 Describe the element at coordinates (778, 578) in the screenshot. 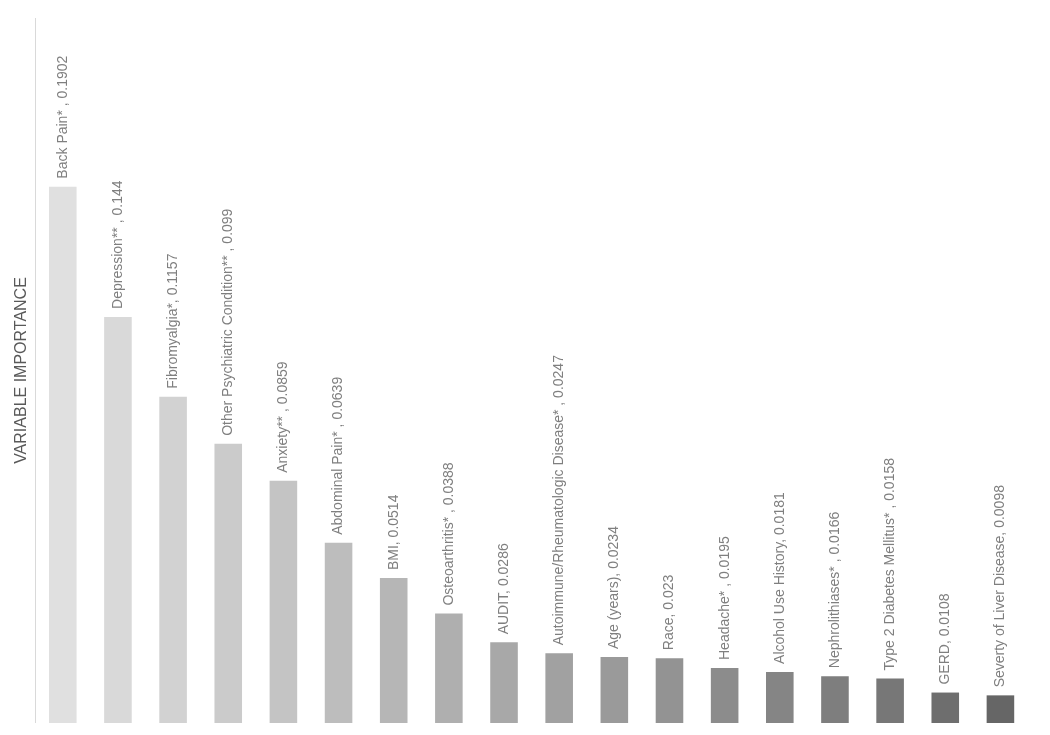

I see `data-label: Alcohol Use History, 0.0181` at that location.